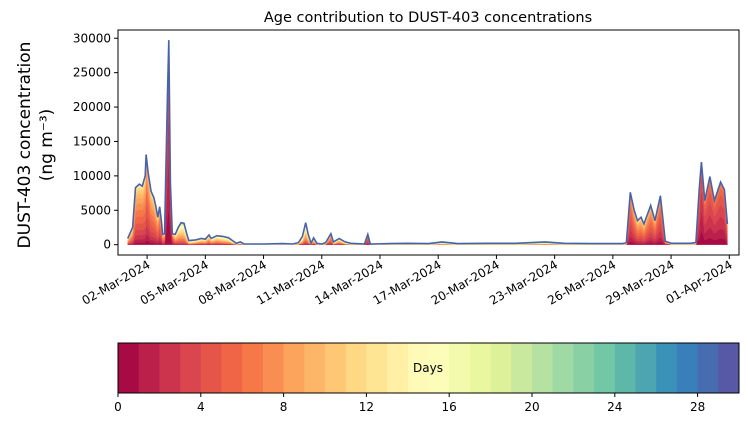 Image resolution: width=748 pixels, height=429 pixels. What do you see at coordinates (366, 407) in the screenshot?
I see `colorbar-tick-label: 12` at bounding box center [366, 407].